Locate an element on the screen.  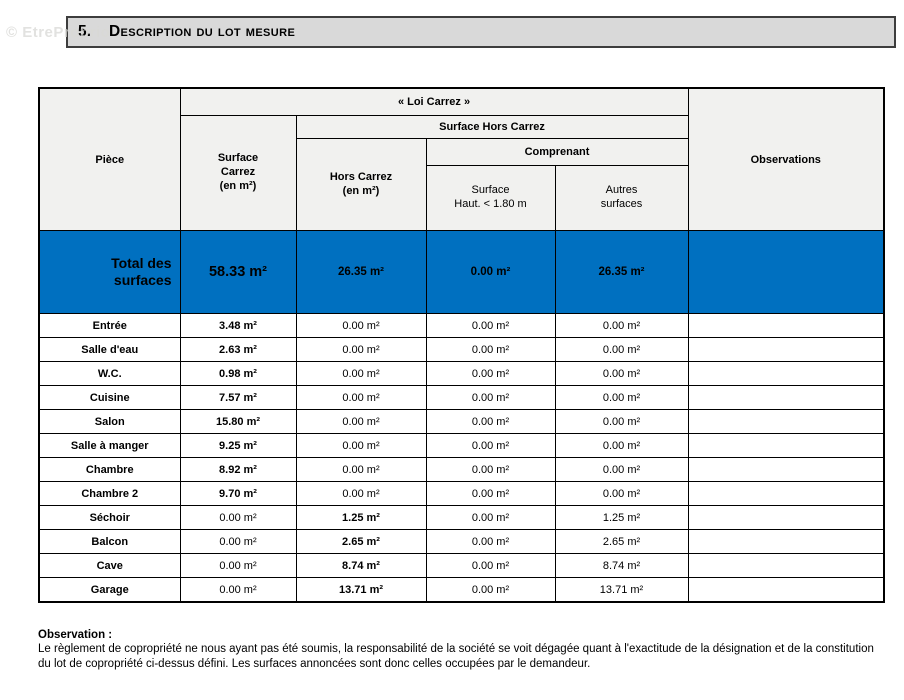
carrez-cell: 2.63 m² is located at coordinates (238, 349).